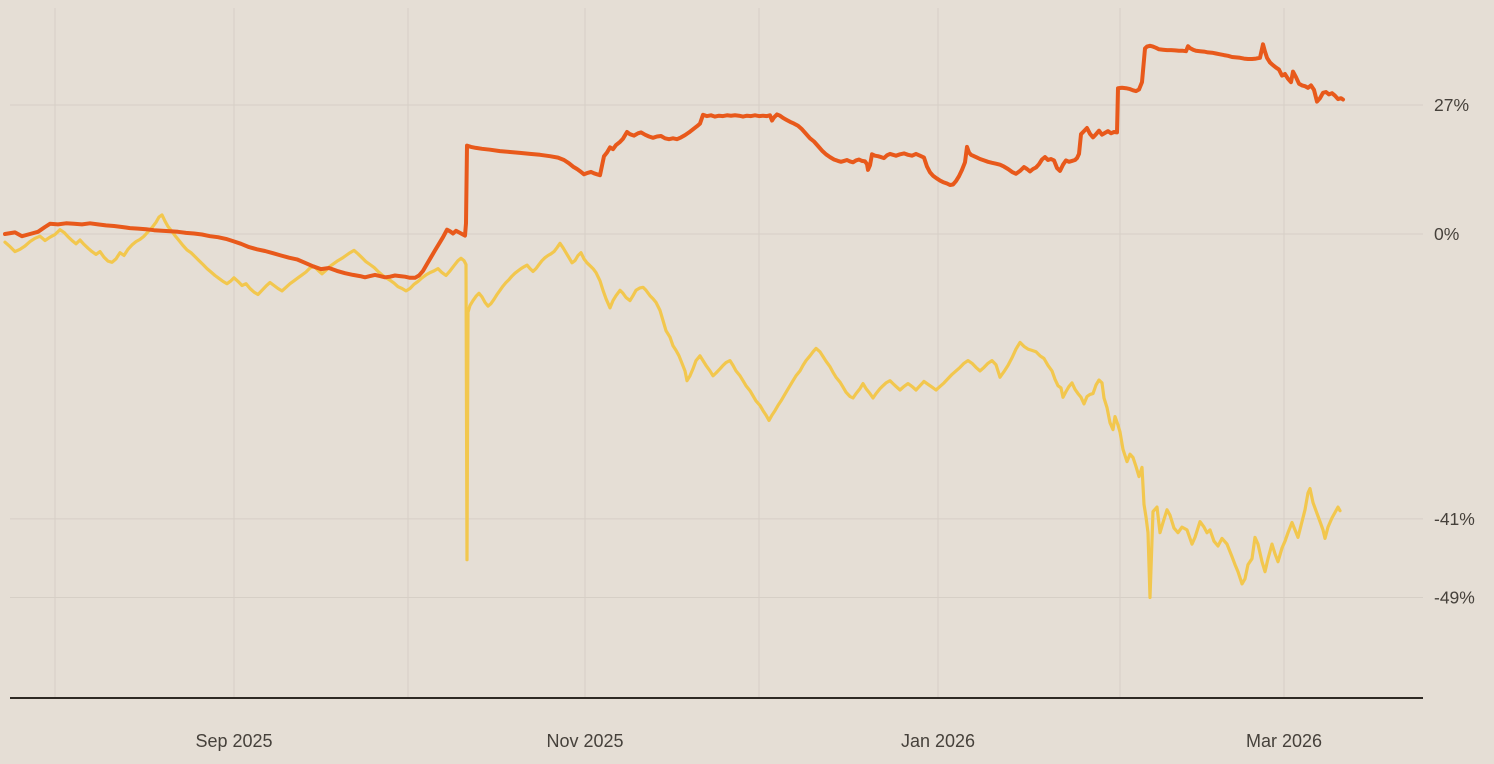  What do you see at coordinates (1454, 519) in the screenshot?
I see `y-axis-tick-label: -41%` at bounding box center [1454, 519].